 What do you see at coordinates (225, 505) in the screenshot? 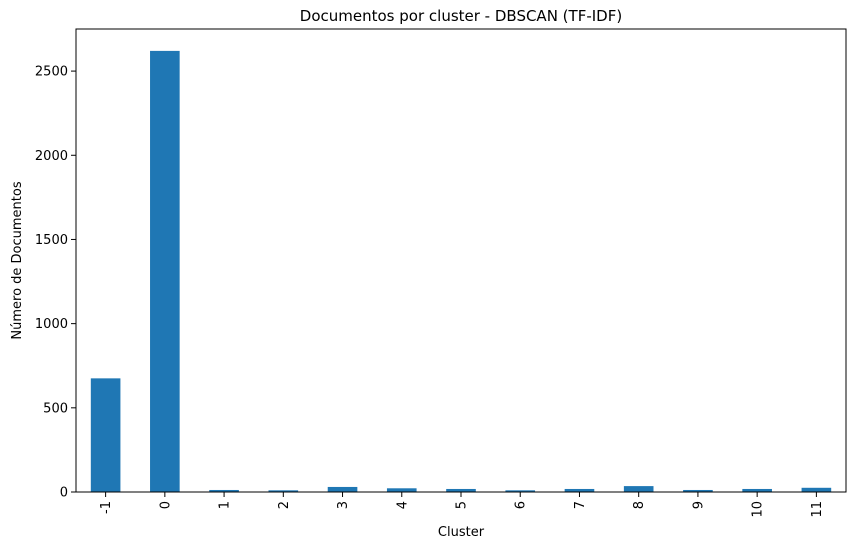
I see `x-tick-label: 1` at bounding box center [225, 505].